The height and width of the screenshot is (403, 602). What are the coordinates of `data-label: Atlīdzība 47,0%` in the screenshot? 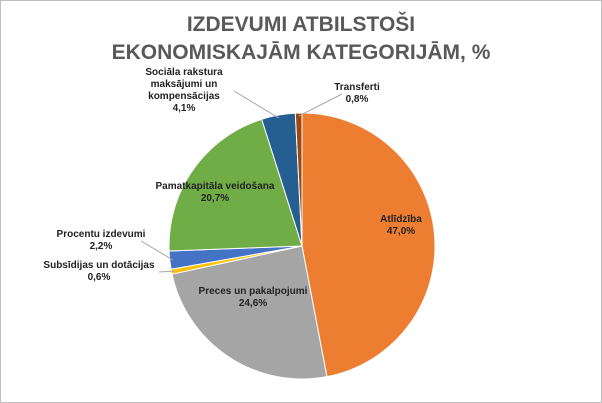 It's located at (401, 226).